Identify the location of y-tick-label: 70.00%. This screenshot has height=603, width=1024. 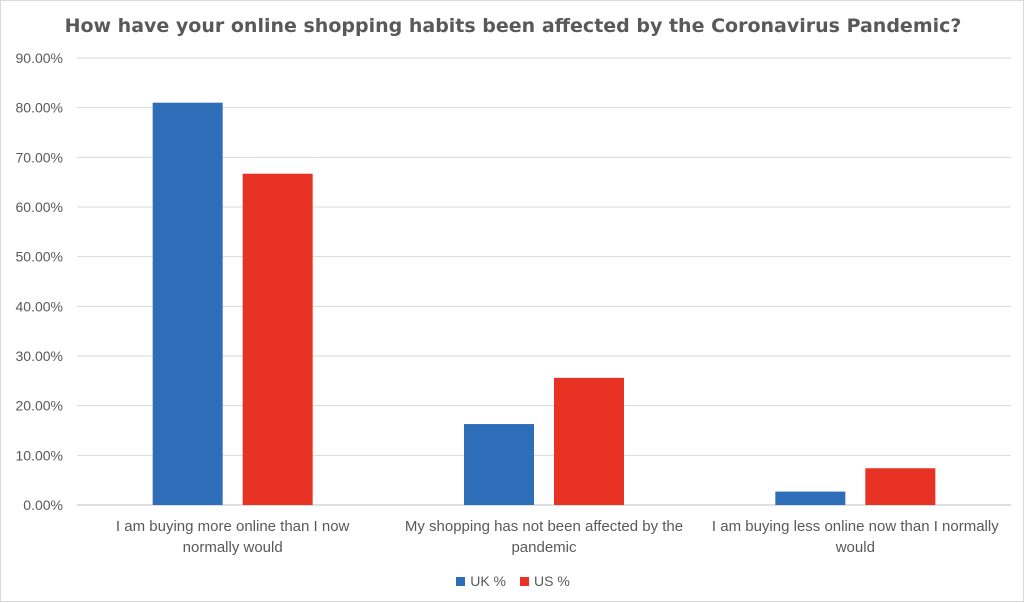
(39, 157).